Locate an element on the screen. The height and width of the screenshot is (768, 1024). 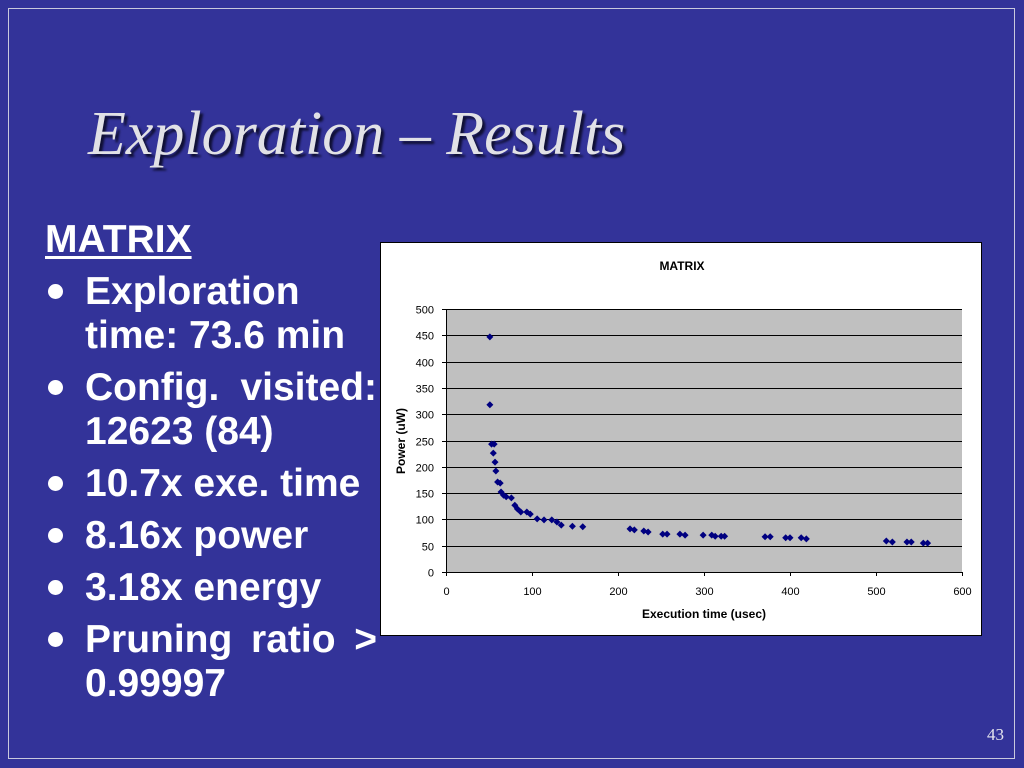
y-tick-label: 150 is located at coordinates (425, 495).